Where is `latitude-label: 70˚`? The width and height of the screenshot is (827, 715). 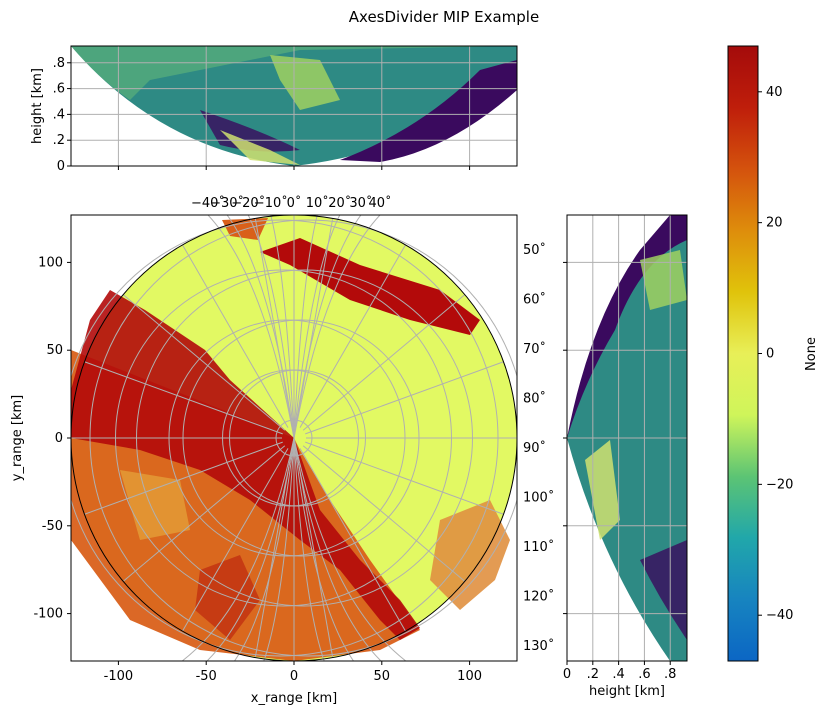
latitude-label: 70˚ is located at coordinates (534, 349).